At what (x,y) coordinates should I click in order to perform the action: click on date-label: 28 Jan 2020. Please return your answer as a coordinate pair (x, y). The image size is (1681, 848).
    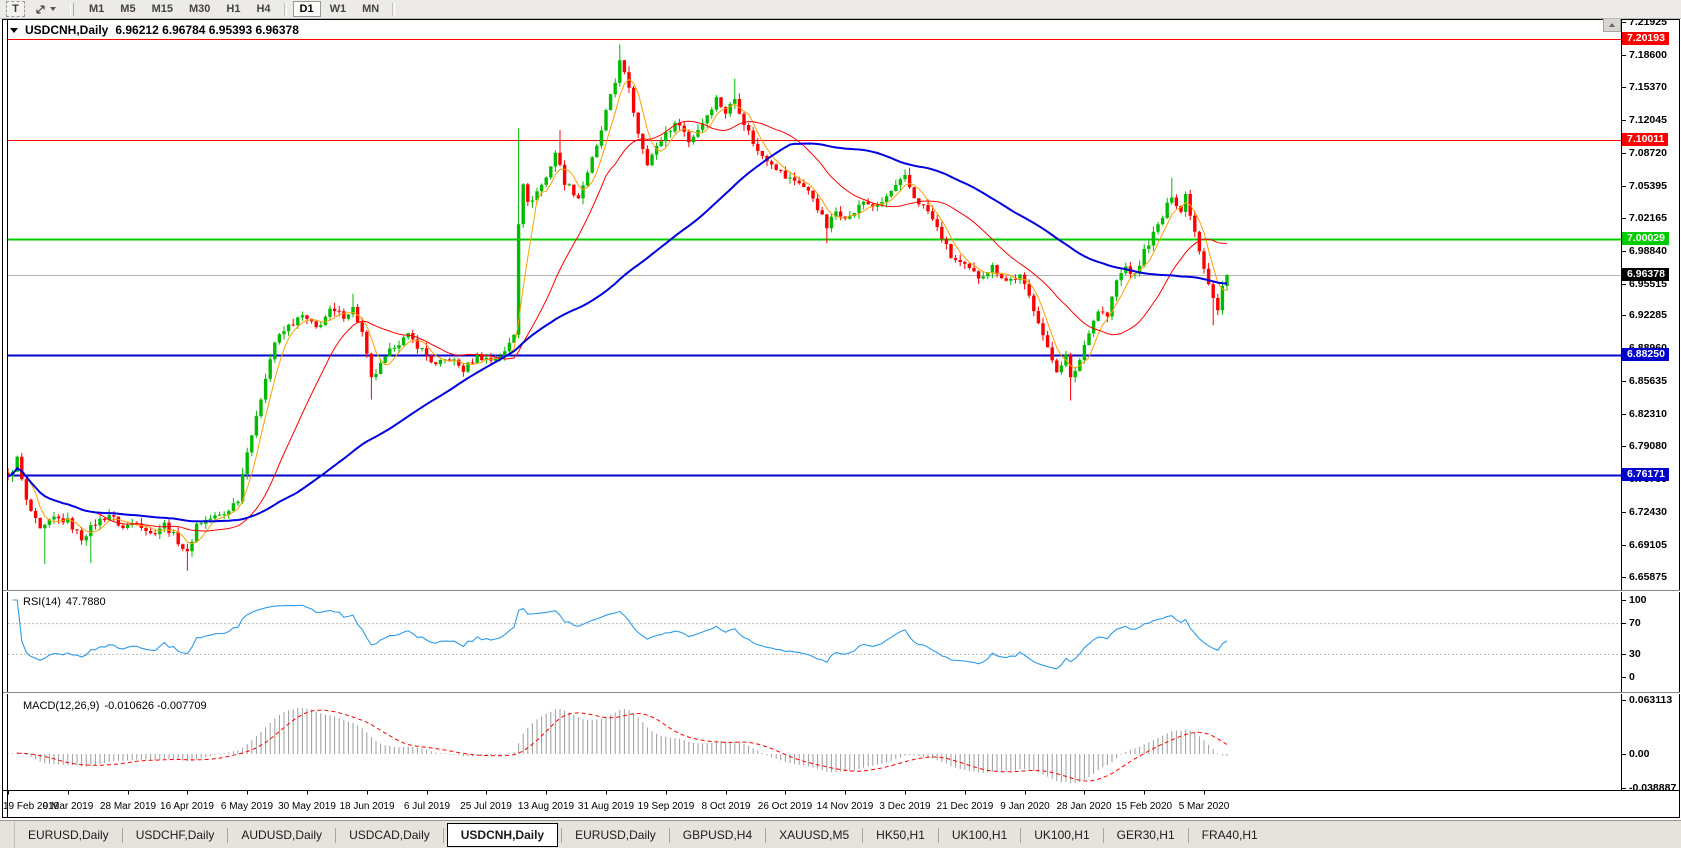
    Looking at the image, I should click on (1084, 806).